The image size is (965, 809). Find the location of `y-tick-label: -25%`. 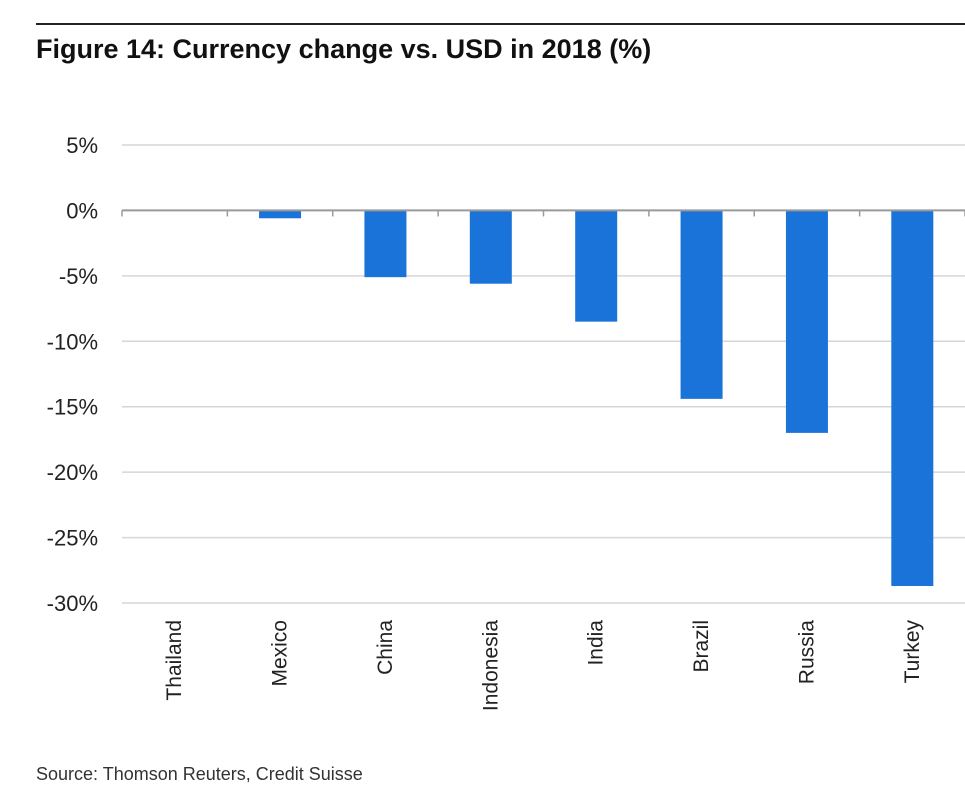

y-tick-label: -25% is located at coordinates (72, 538).